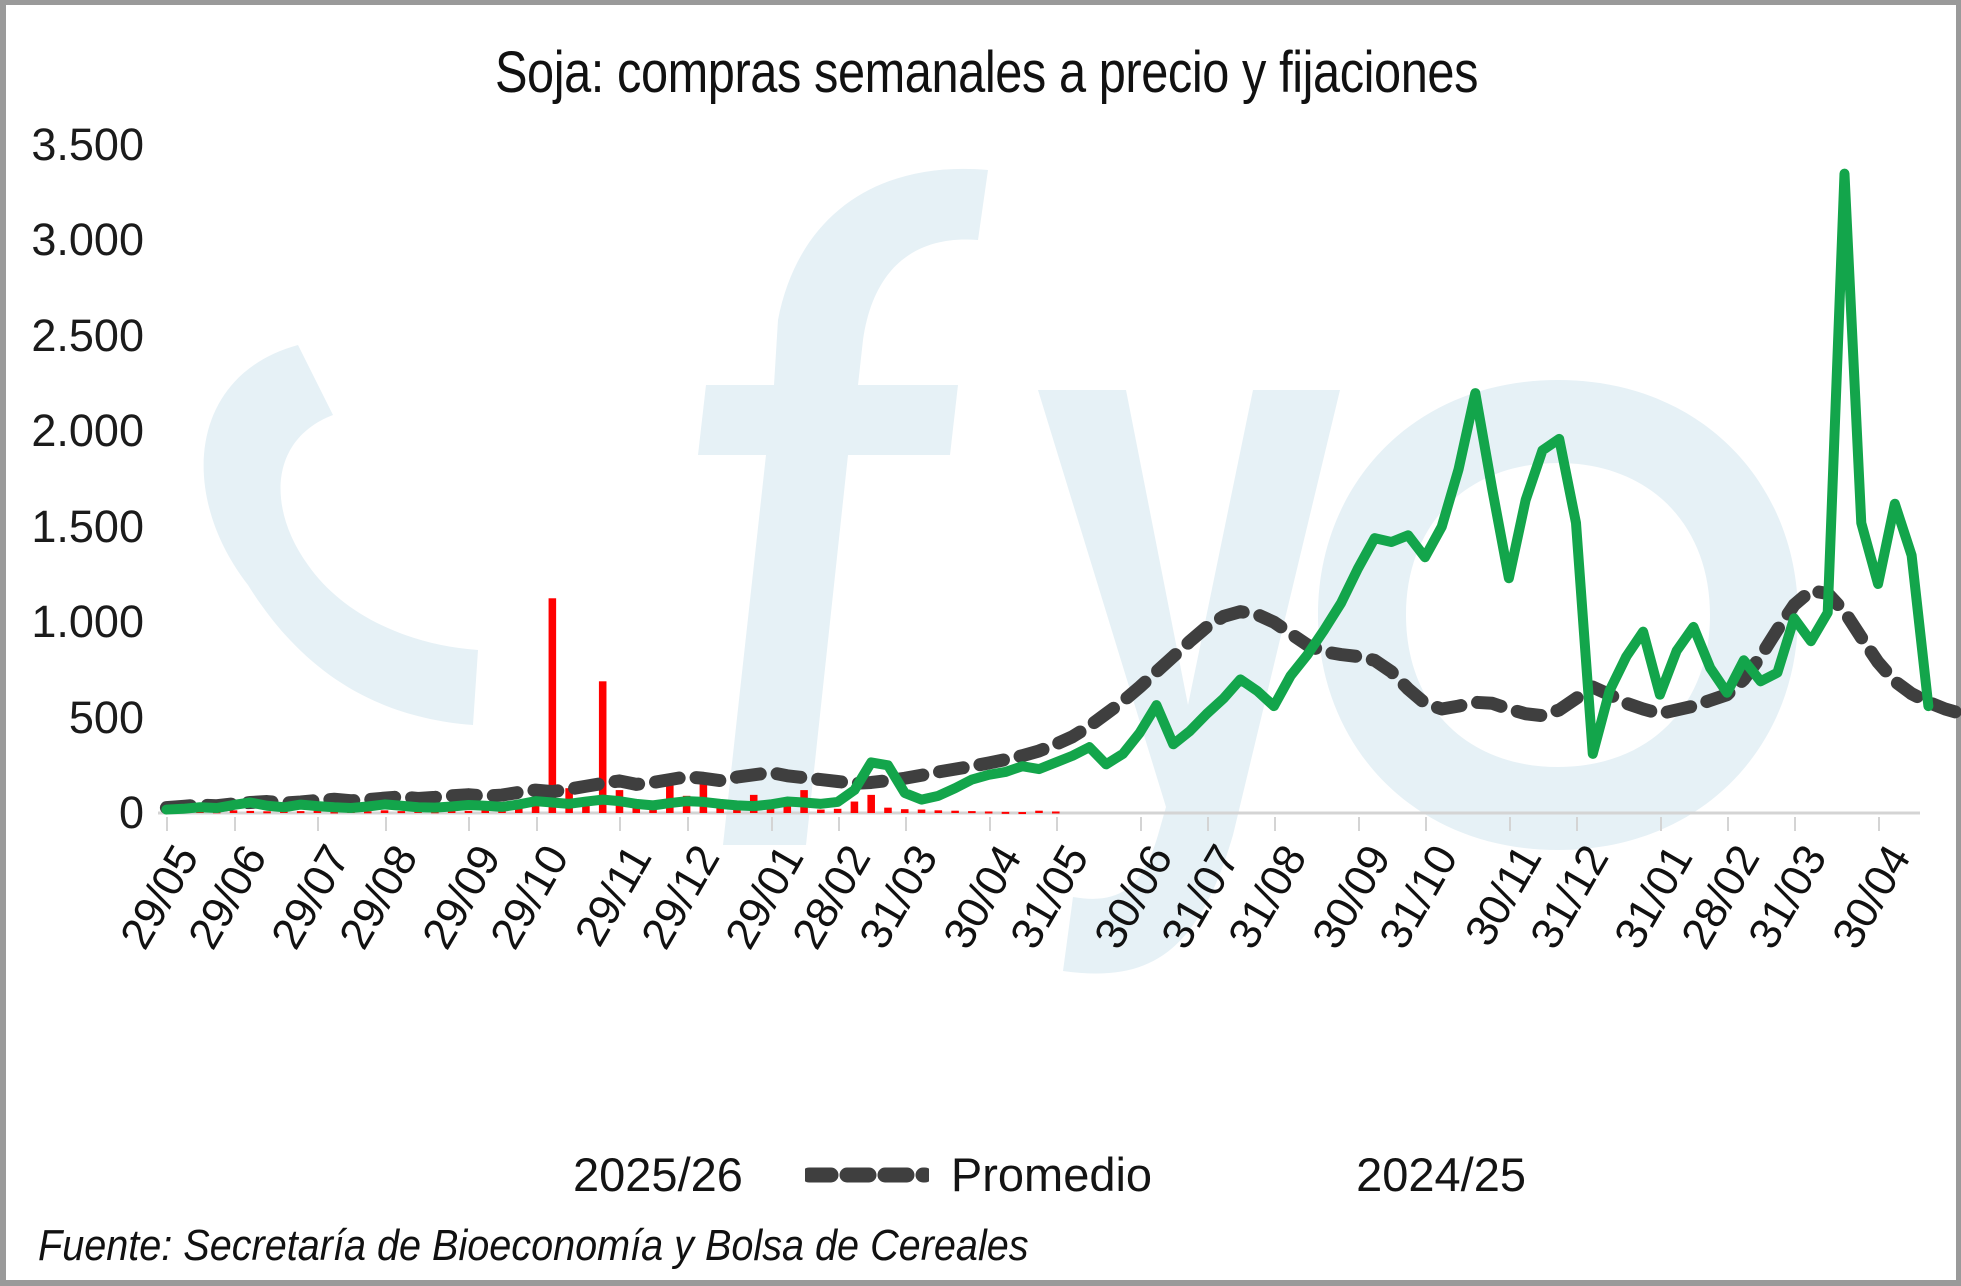 The height and width of the screenshot is (1286, 1961). Describe the element at coordinates (499, 1175) in the screenshot. I see `legend-swatch-bar-icon` at that location.